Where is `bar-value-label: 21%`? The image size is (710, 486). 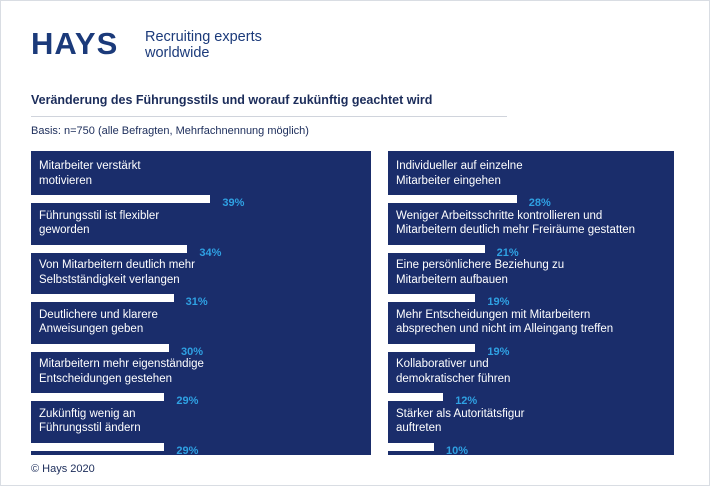
bar-value-label: 21% is located at coordinates (507, 252).